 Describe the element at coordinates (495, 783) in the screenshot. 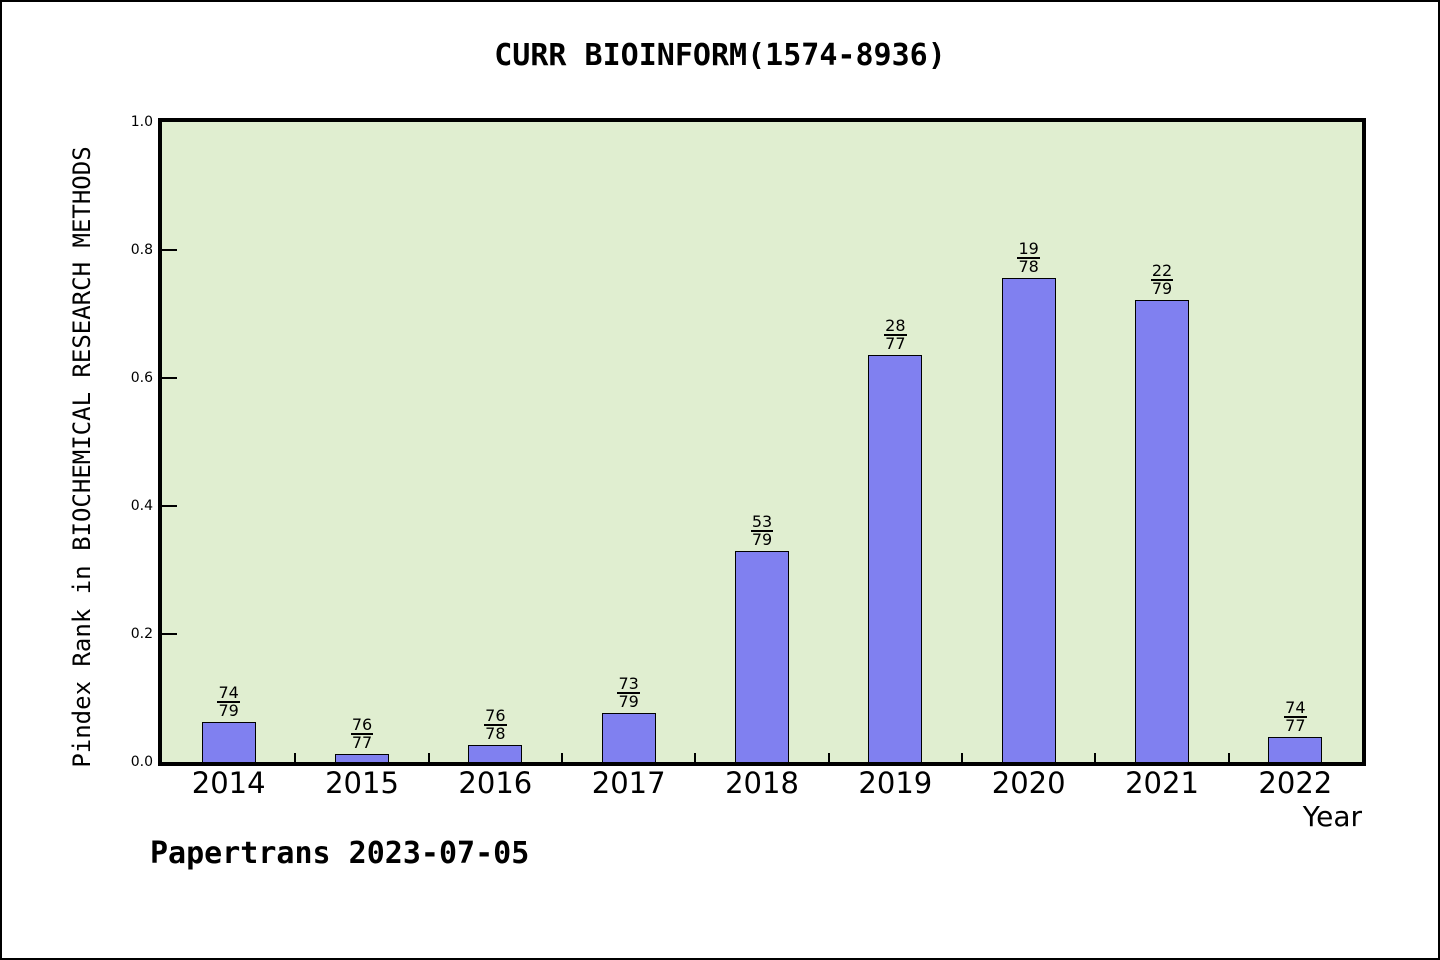

I see `x-tick-label-2016: 2016` at that location.